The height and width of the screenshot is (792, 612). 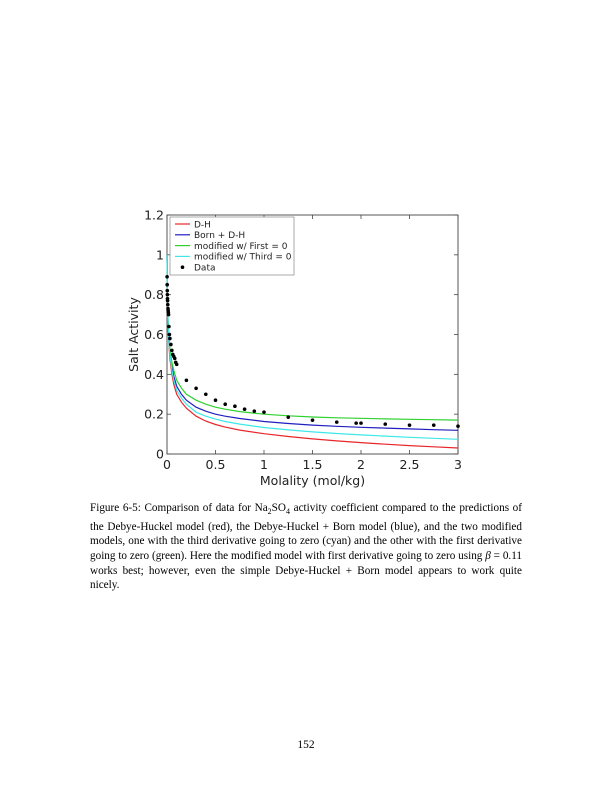 What do you see at coordinates (154, 215) in the screenshot?
I see `y-tick-label: 1.2` at bounding box center [154, 215].